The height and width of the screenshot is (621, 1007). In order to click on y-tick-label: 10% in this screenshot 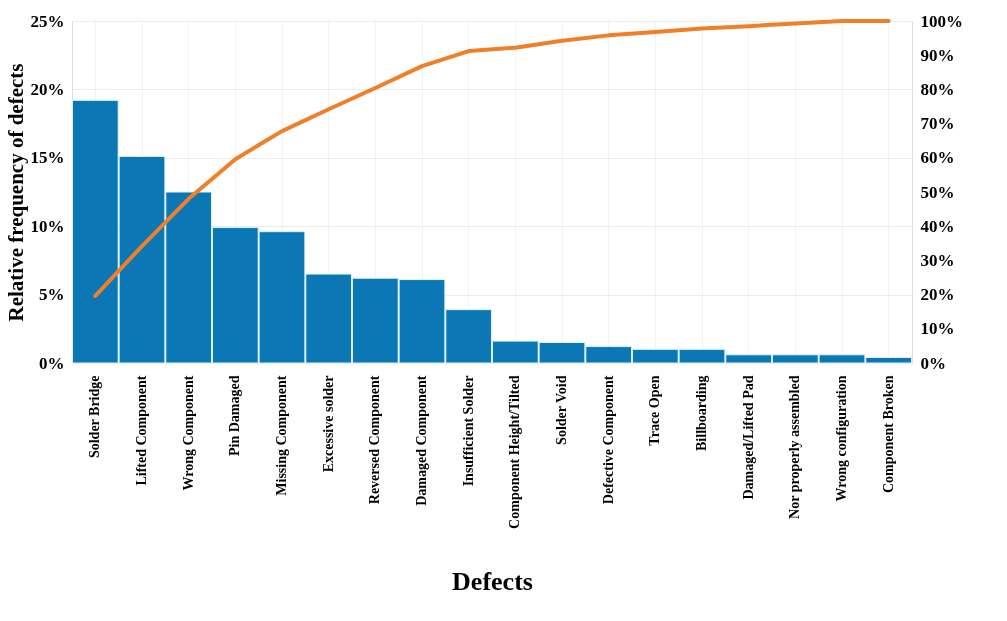, I will do `click(47, 226)`.